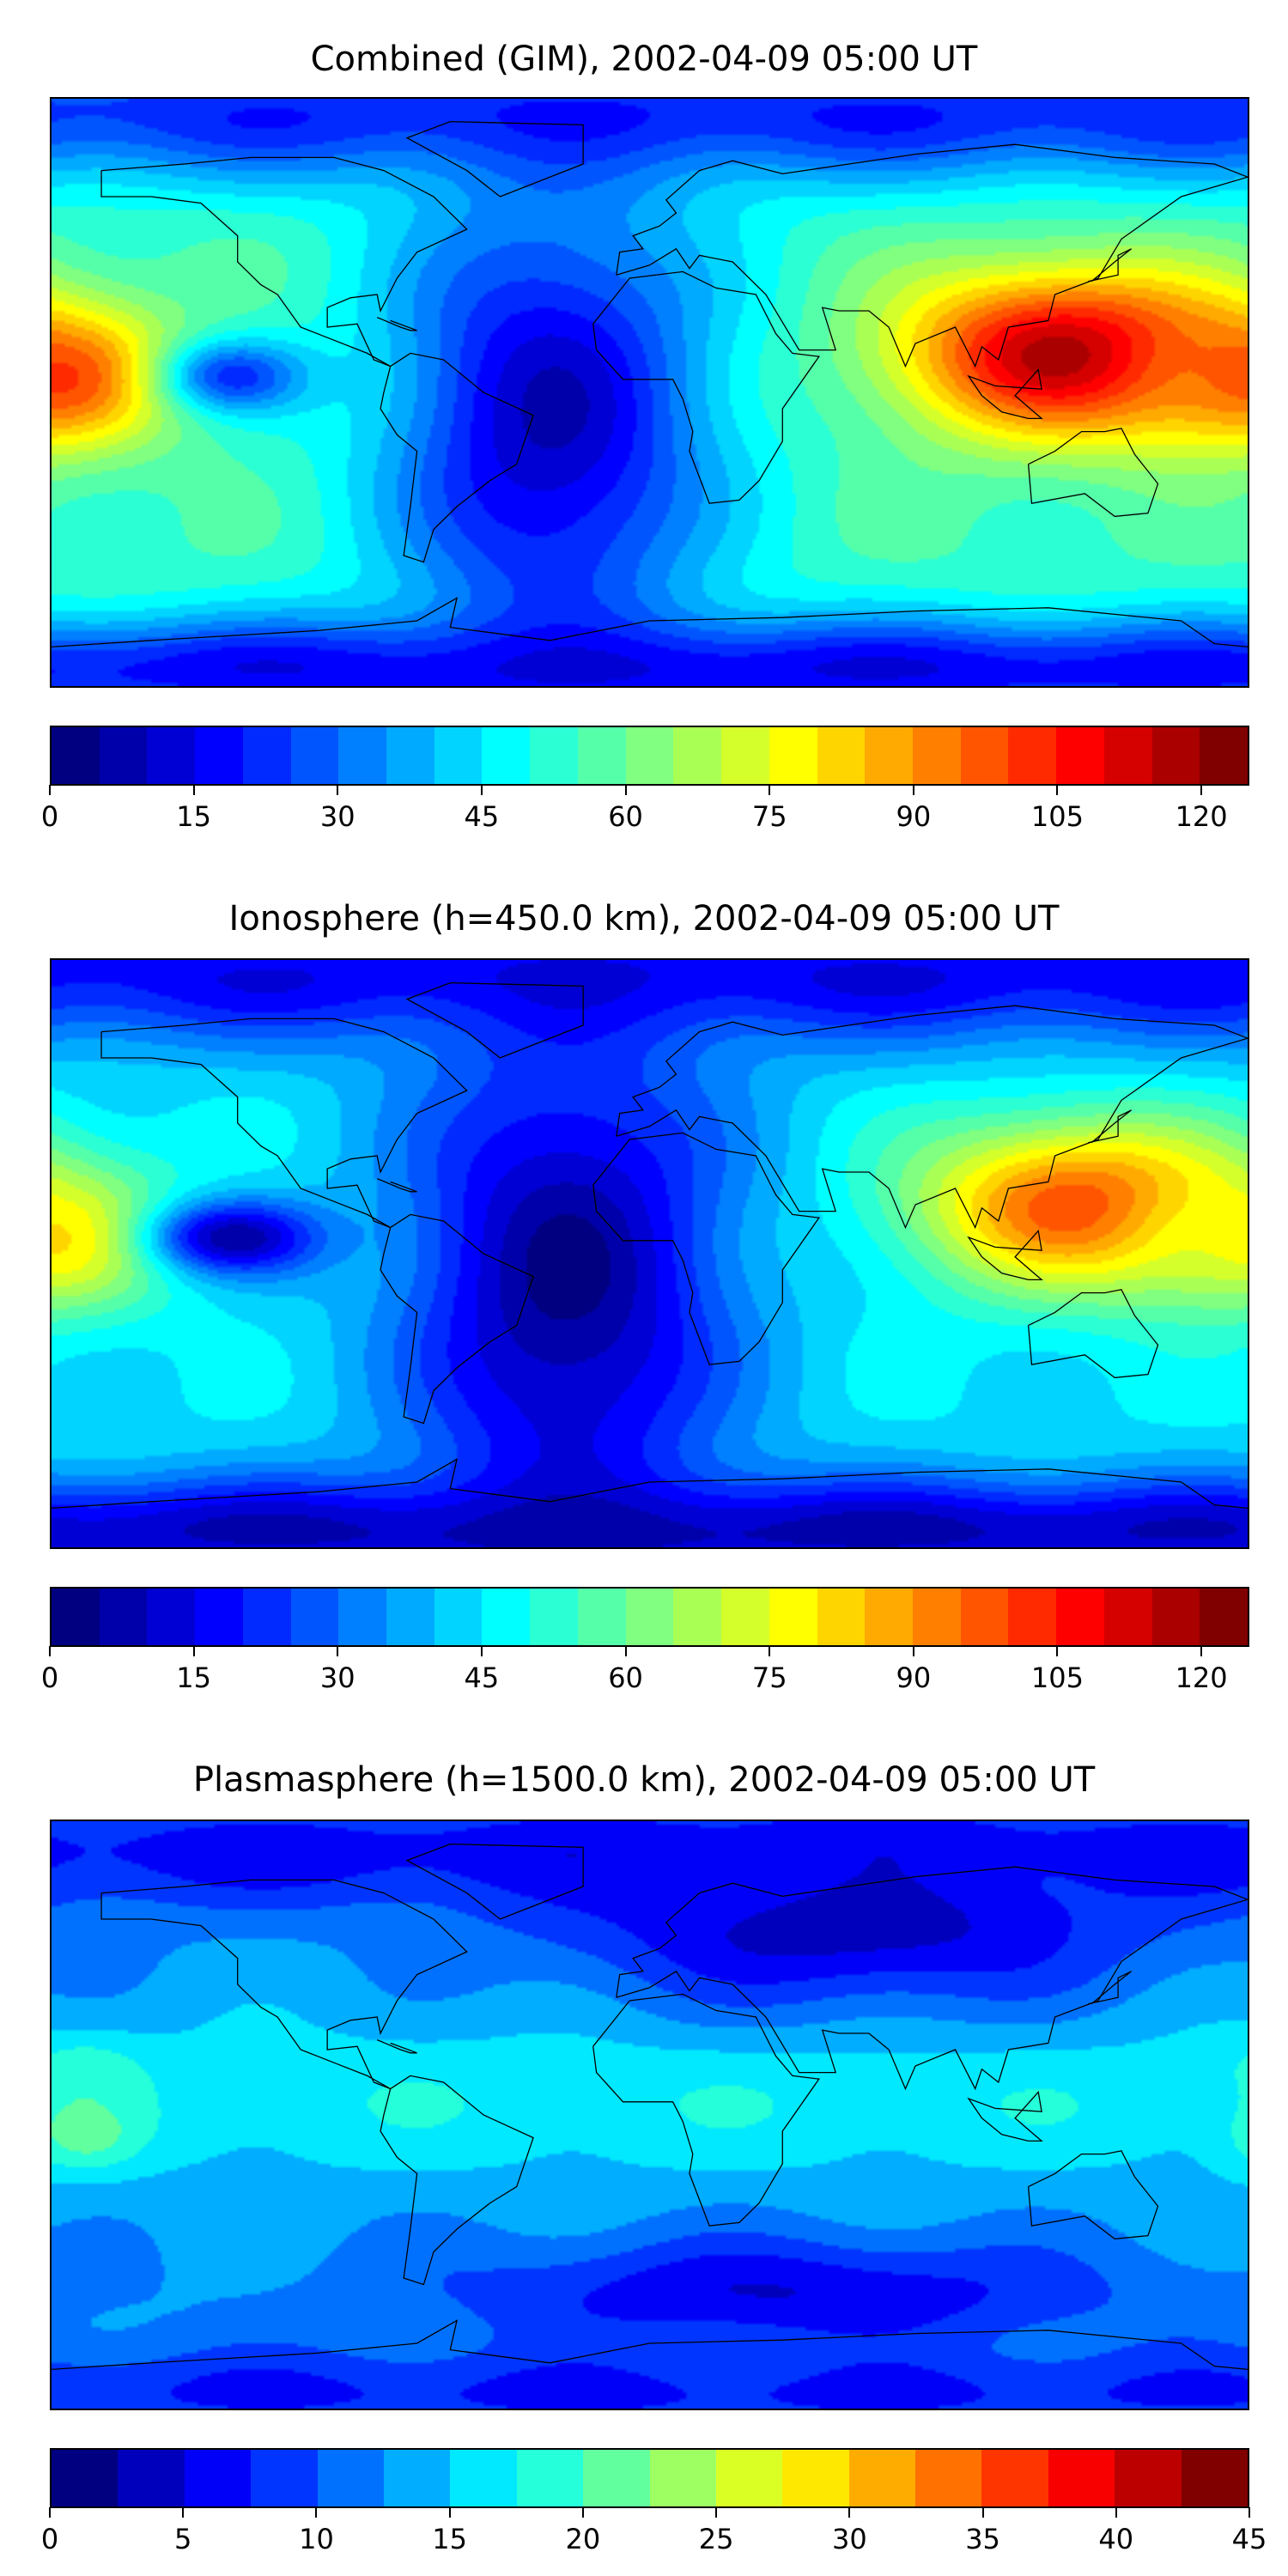 This screenshot has width=1288, height=2576. I want to click on colorbar-tick-label: 30, so click(337, 817).